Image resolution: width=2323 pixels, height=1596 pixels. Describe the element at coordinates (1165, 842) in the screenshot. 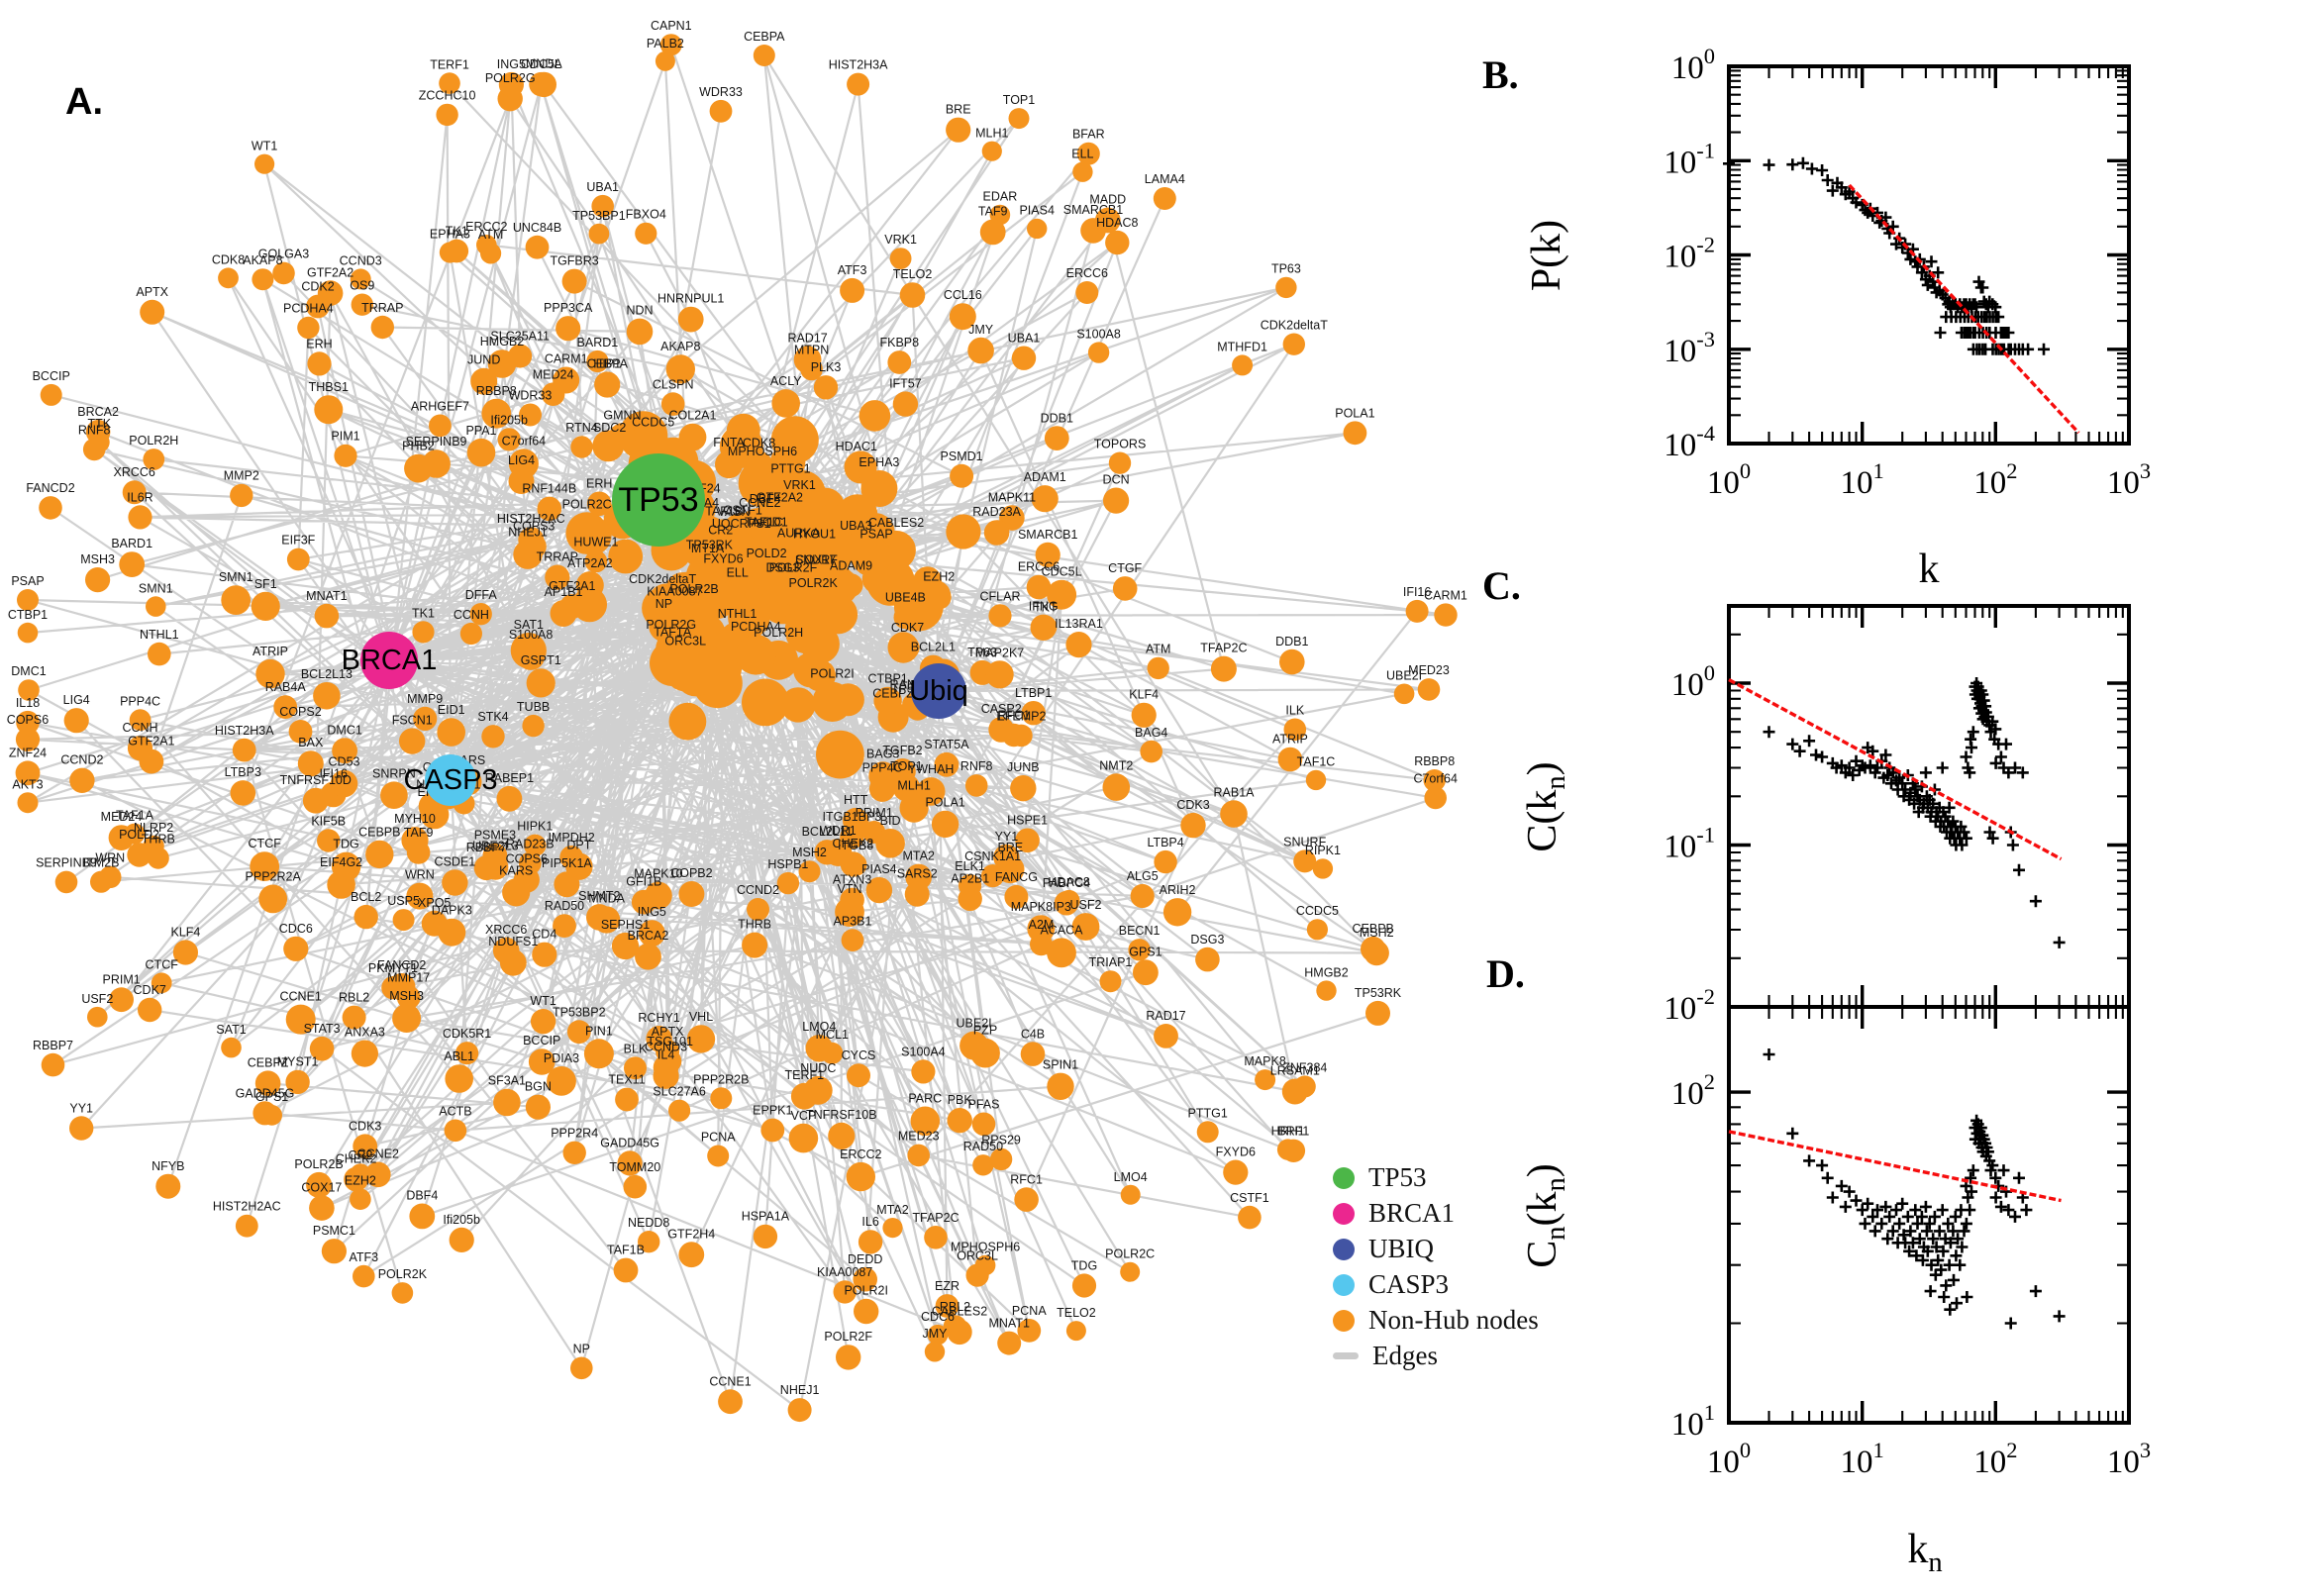

I see `svg-text: LTBP4` at that location.